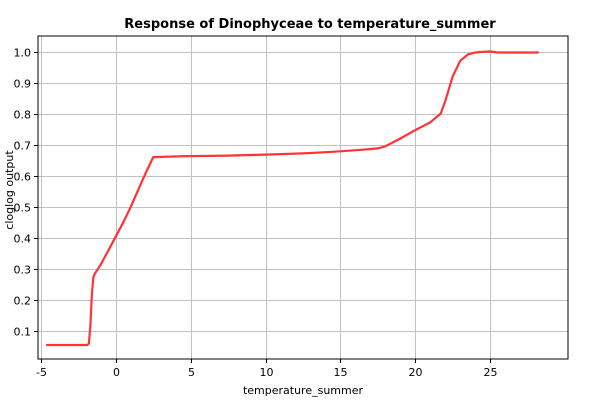  Describe the element at coordinates (267, 372) in the screenshot. I see `x-tick-label: 10` at that location.